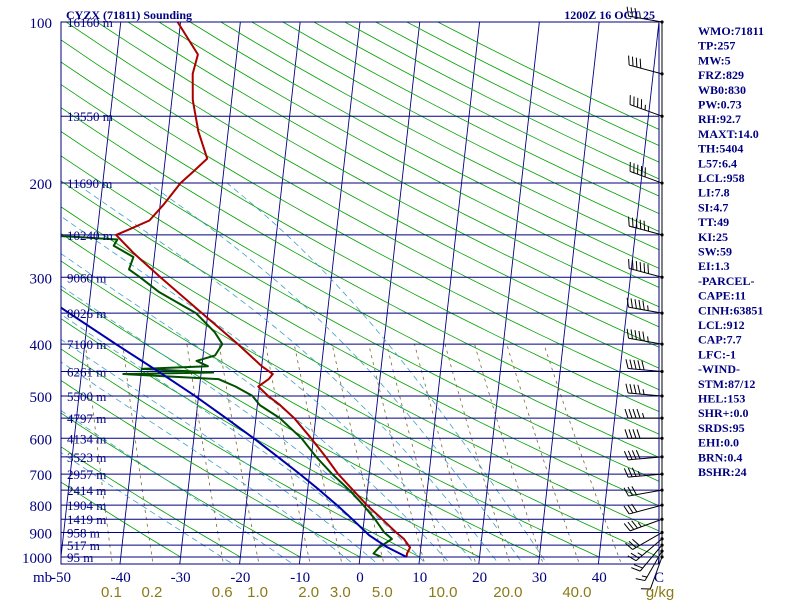  Describe the element at coordinates (340, 592) in the screenshot. I see `mixing-ratio-label: 3.0` at that location.